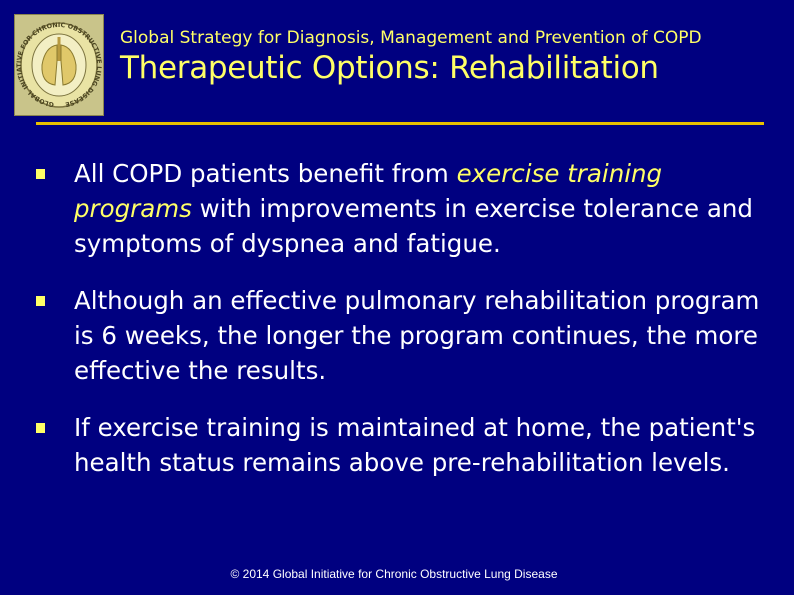  What do you see at coordinates (389, 68) in the screenshot?
I see `slide-title: Therapeutic Options: Rehabilitation` at bounding box center [389, 68].